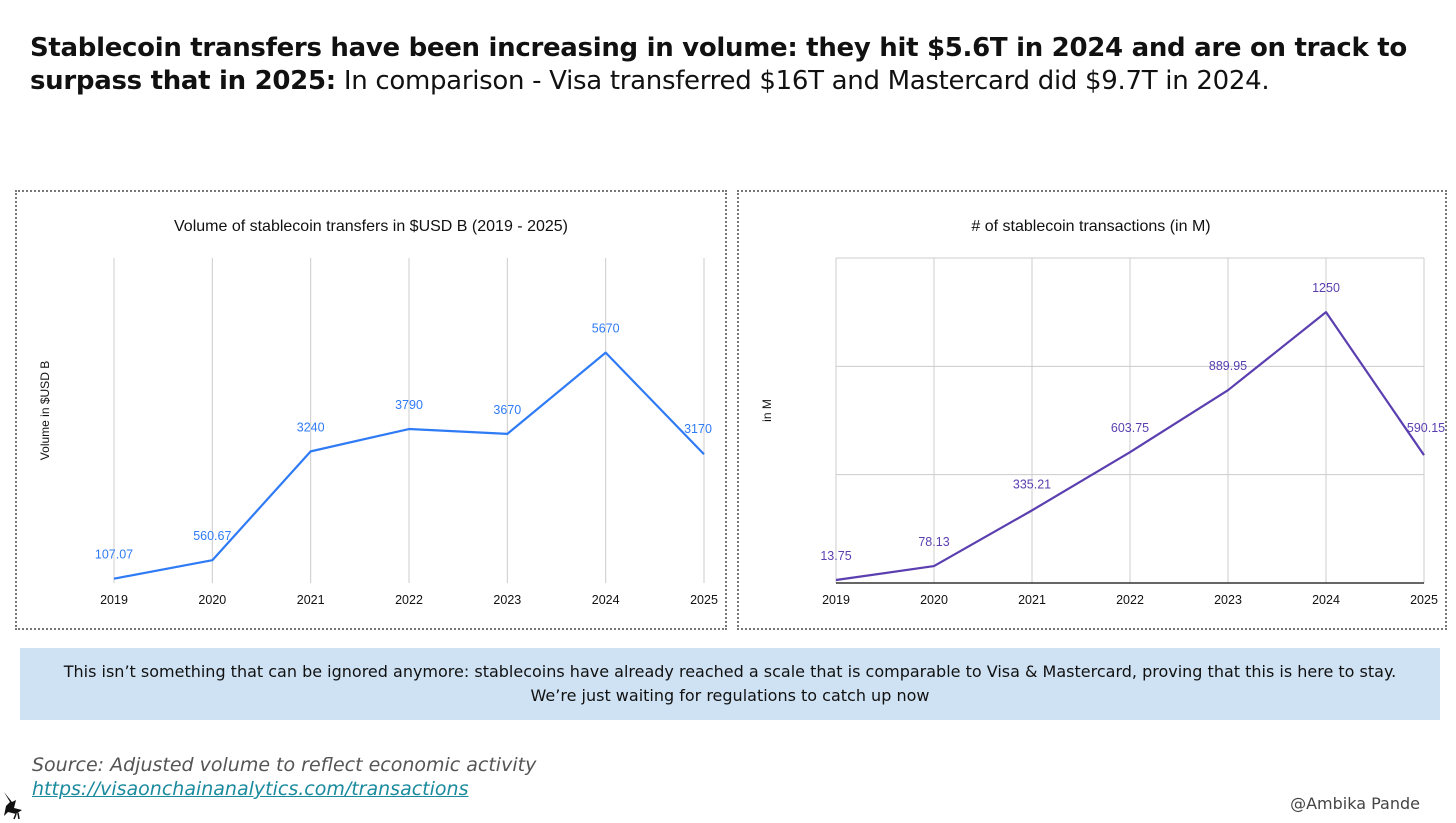 The height and width of the screenshot is (823, 1456). What do you see at coordinates (704, 600) in the screenshot?
I see `chart1-x-tick-label: 2025` at bounding box center [704, 600].